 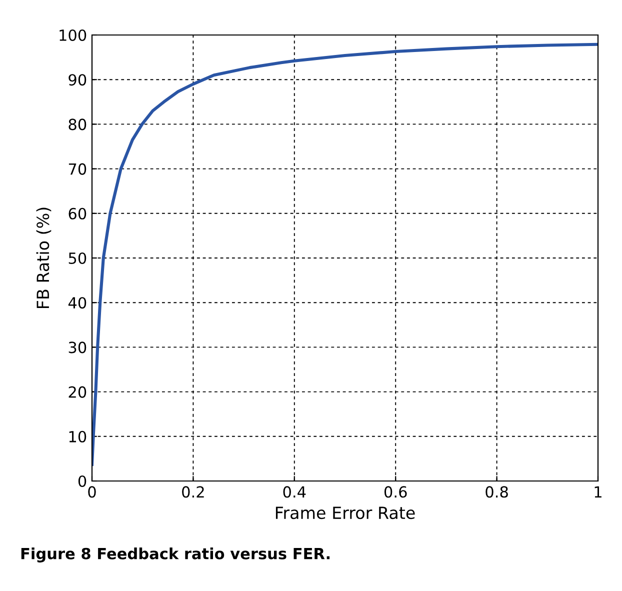 I want to click on y-tick-label: 40, so click(x=77, y=303).